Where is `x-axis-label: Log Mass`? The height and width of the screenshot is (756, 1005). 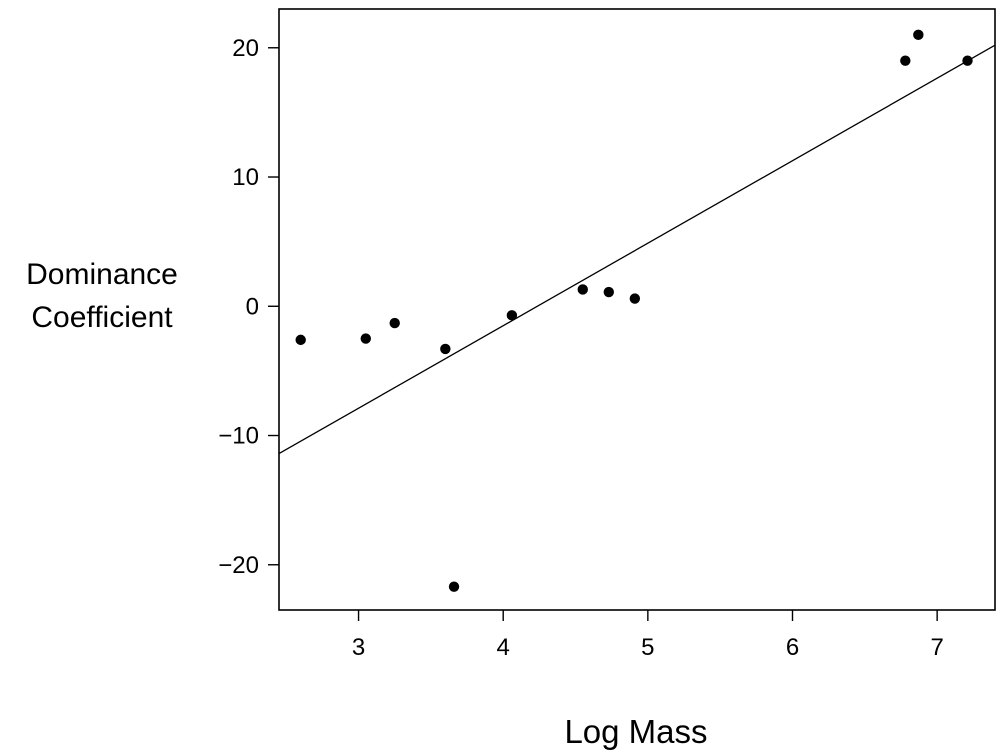 x-axis-label: Log Mass is located at coordinates (635, 731).